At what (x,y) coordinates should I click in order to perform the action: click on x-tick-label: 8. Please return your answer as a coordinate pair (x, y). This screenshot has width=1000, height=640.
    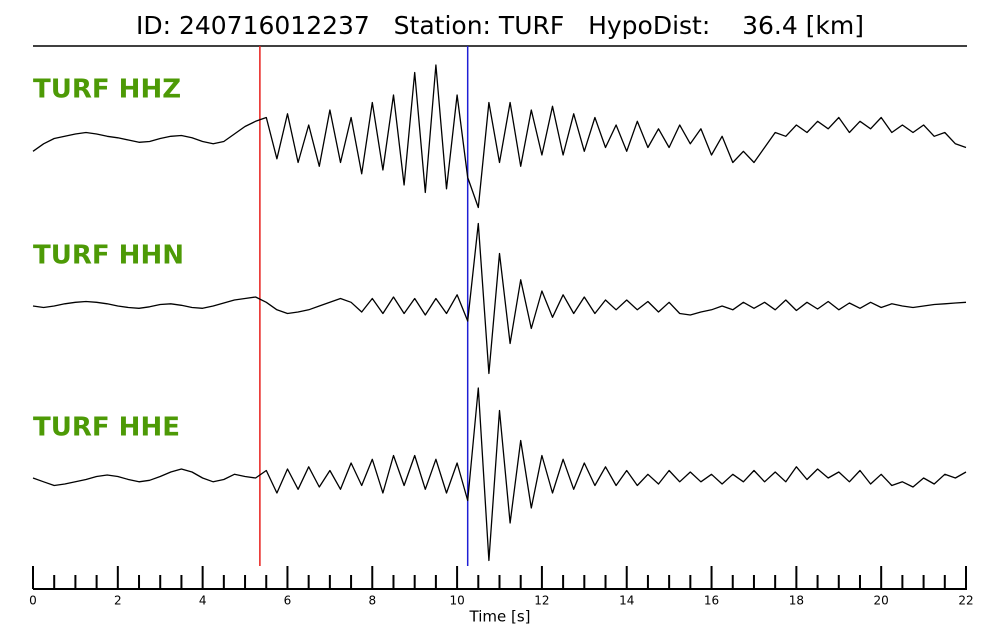
    Looking at the image, I should click on (372, 601).